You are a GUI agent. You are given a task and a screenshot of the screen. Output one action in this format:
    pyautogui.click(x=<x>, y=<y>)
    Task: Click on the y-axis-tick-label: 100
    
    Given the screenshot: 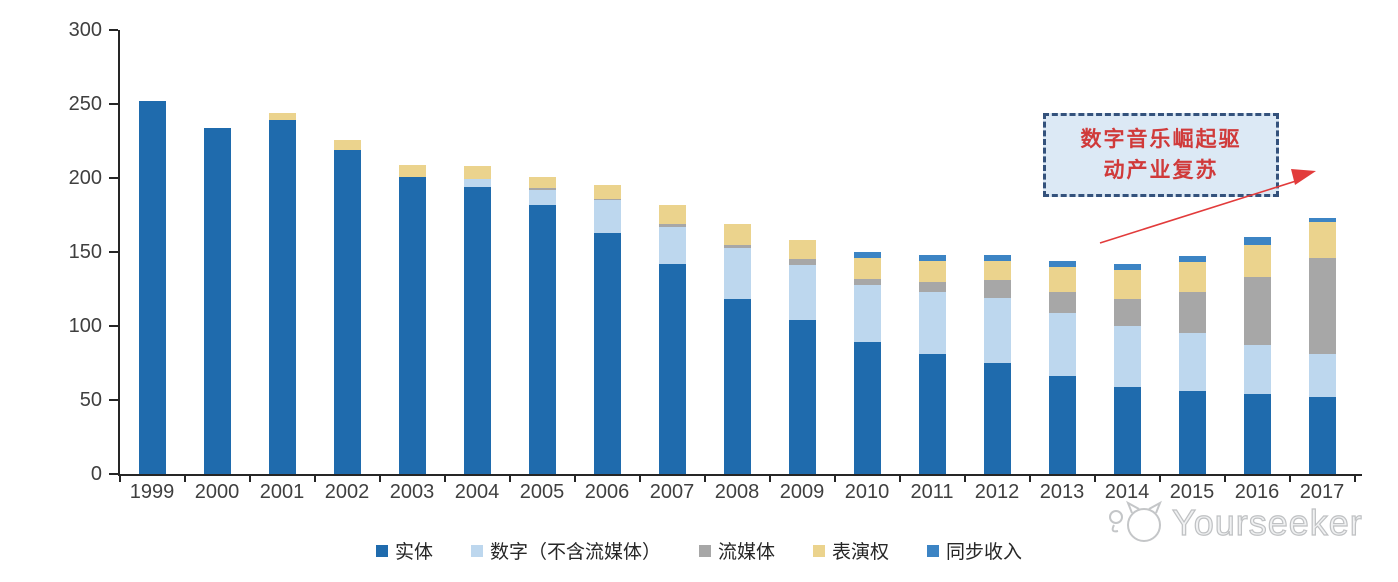 What is the action you would take?
    pyautogui.click(x=85, y=326)
    